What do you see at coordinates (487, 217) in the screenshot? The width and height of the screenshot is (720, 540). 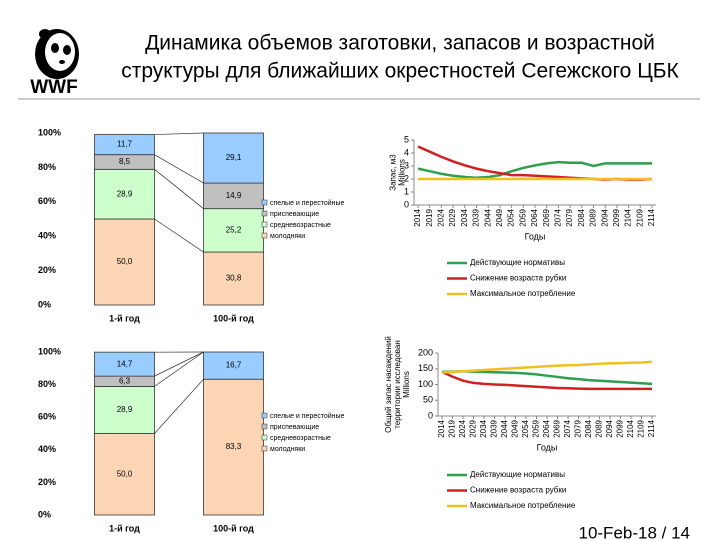 I see `x-tick-label: 2044` at bounding box center [487, 217].